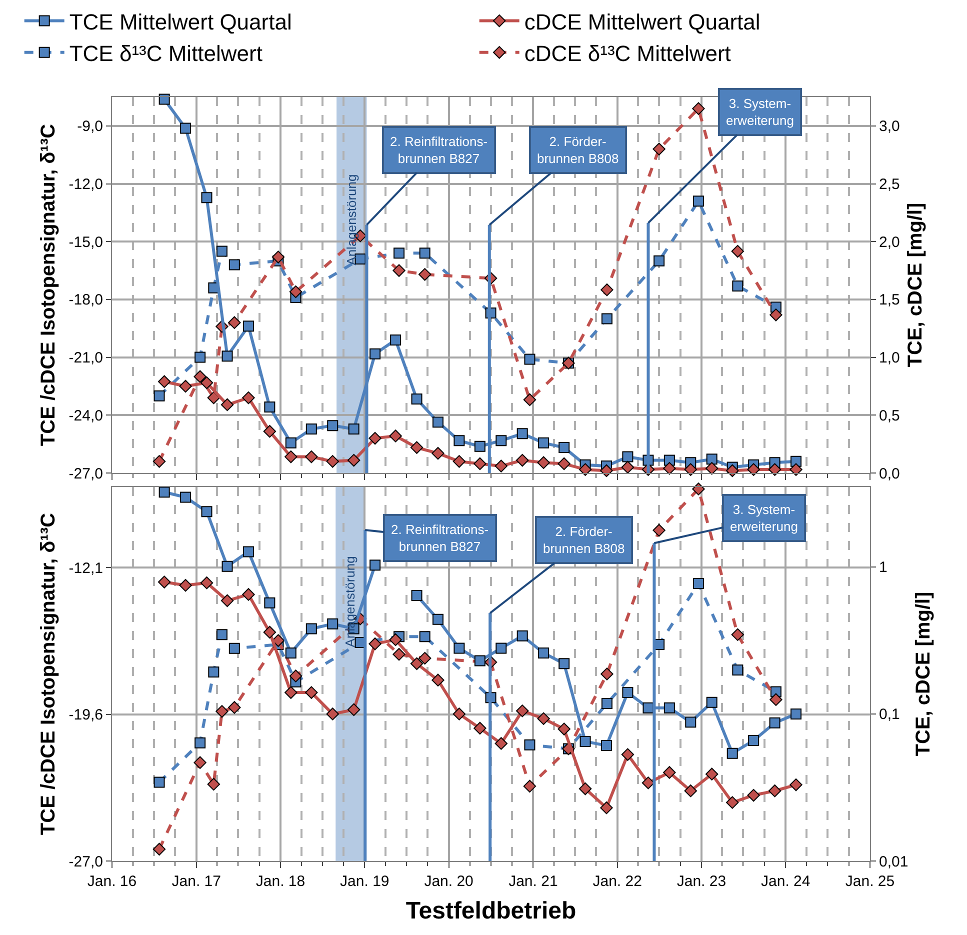  I want to click on x-tick-label: Jan. 21, so click(533, 881).